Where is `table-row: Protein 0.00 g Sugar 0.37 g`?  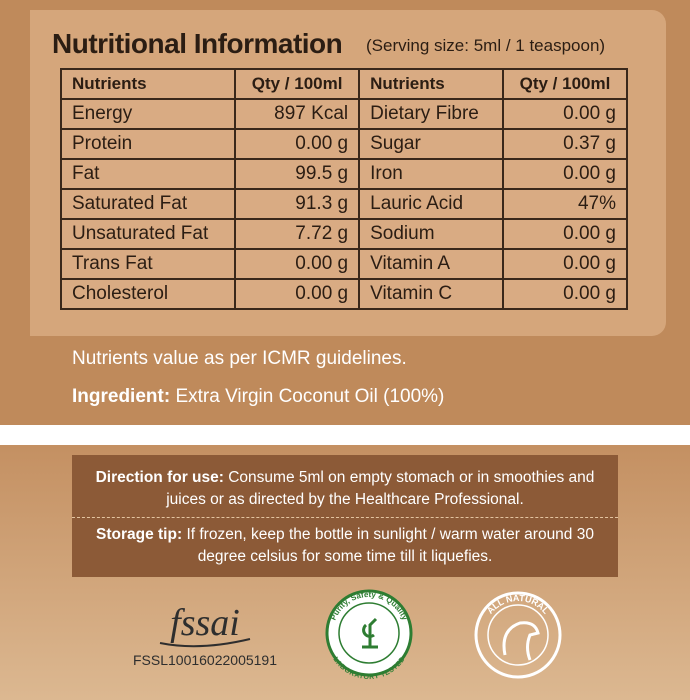 table-row: Protein 0.00 g Sugar 0.37 g is located at coordinates (344, 144).